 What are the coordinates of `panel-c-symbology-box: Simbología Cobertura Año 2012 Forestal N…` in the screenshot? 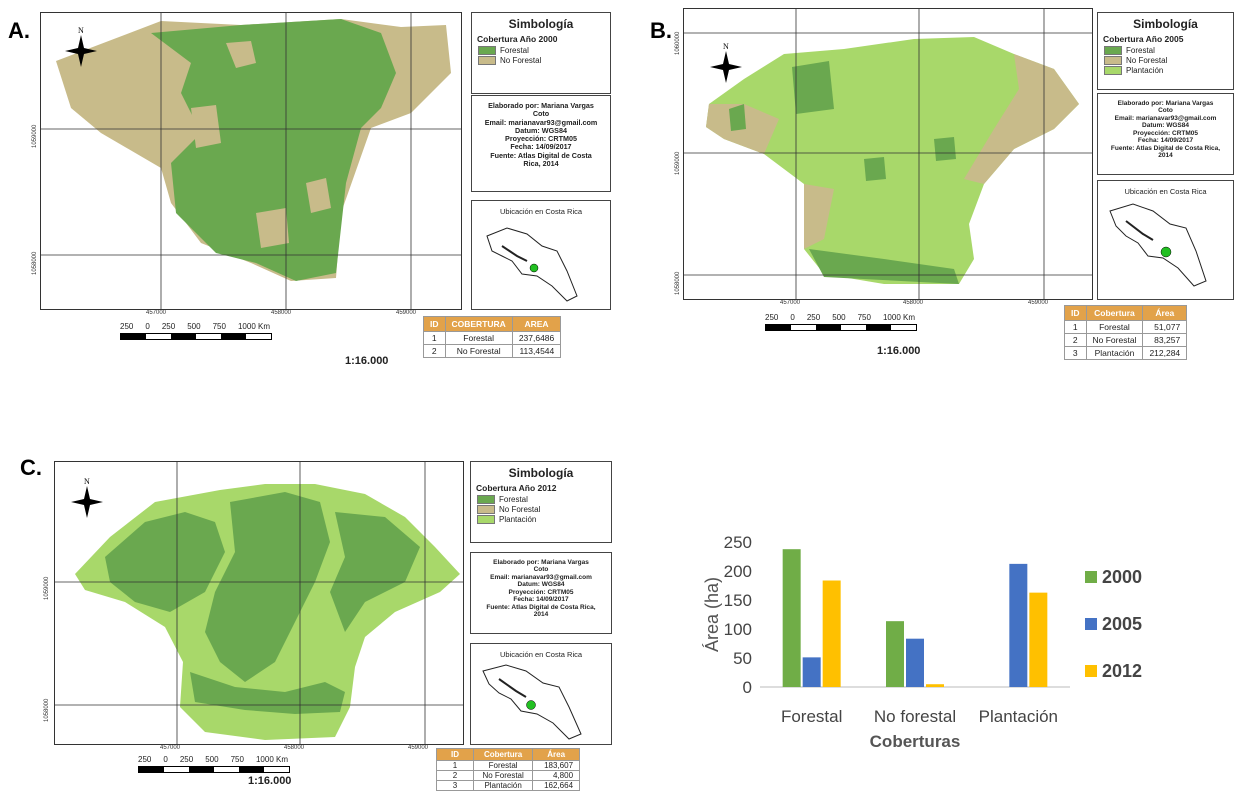 It's located at (541, 502).